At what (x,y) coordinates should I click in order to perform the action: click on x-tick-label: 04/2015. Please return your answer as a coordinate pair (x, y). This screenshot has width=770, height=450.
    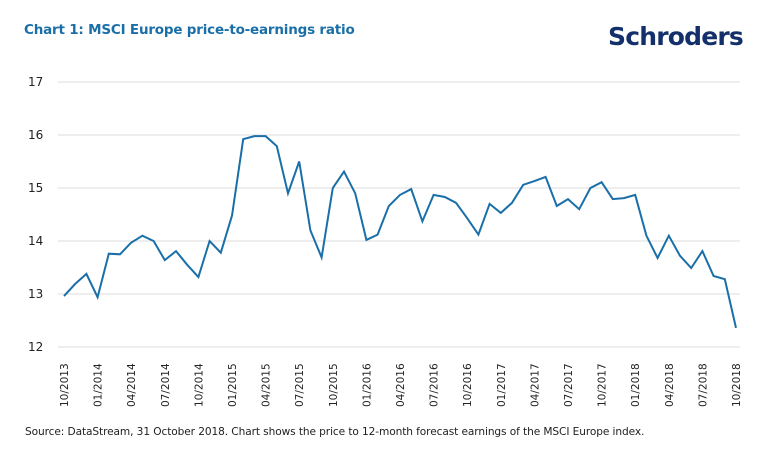
    Looking at the image, I should click on (267, 385).